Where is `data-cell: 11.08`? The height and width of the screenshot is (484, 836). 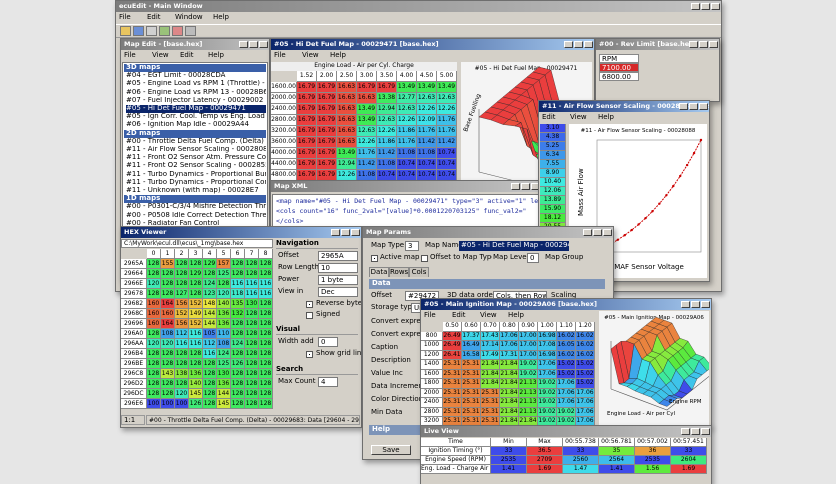
data-cell: 11.08 is located at coordinates (427, 153).